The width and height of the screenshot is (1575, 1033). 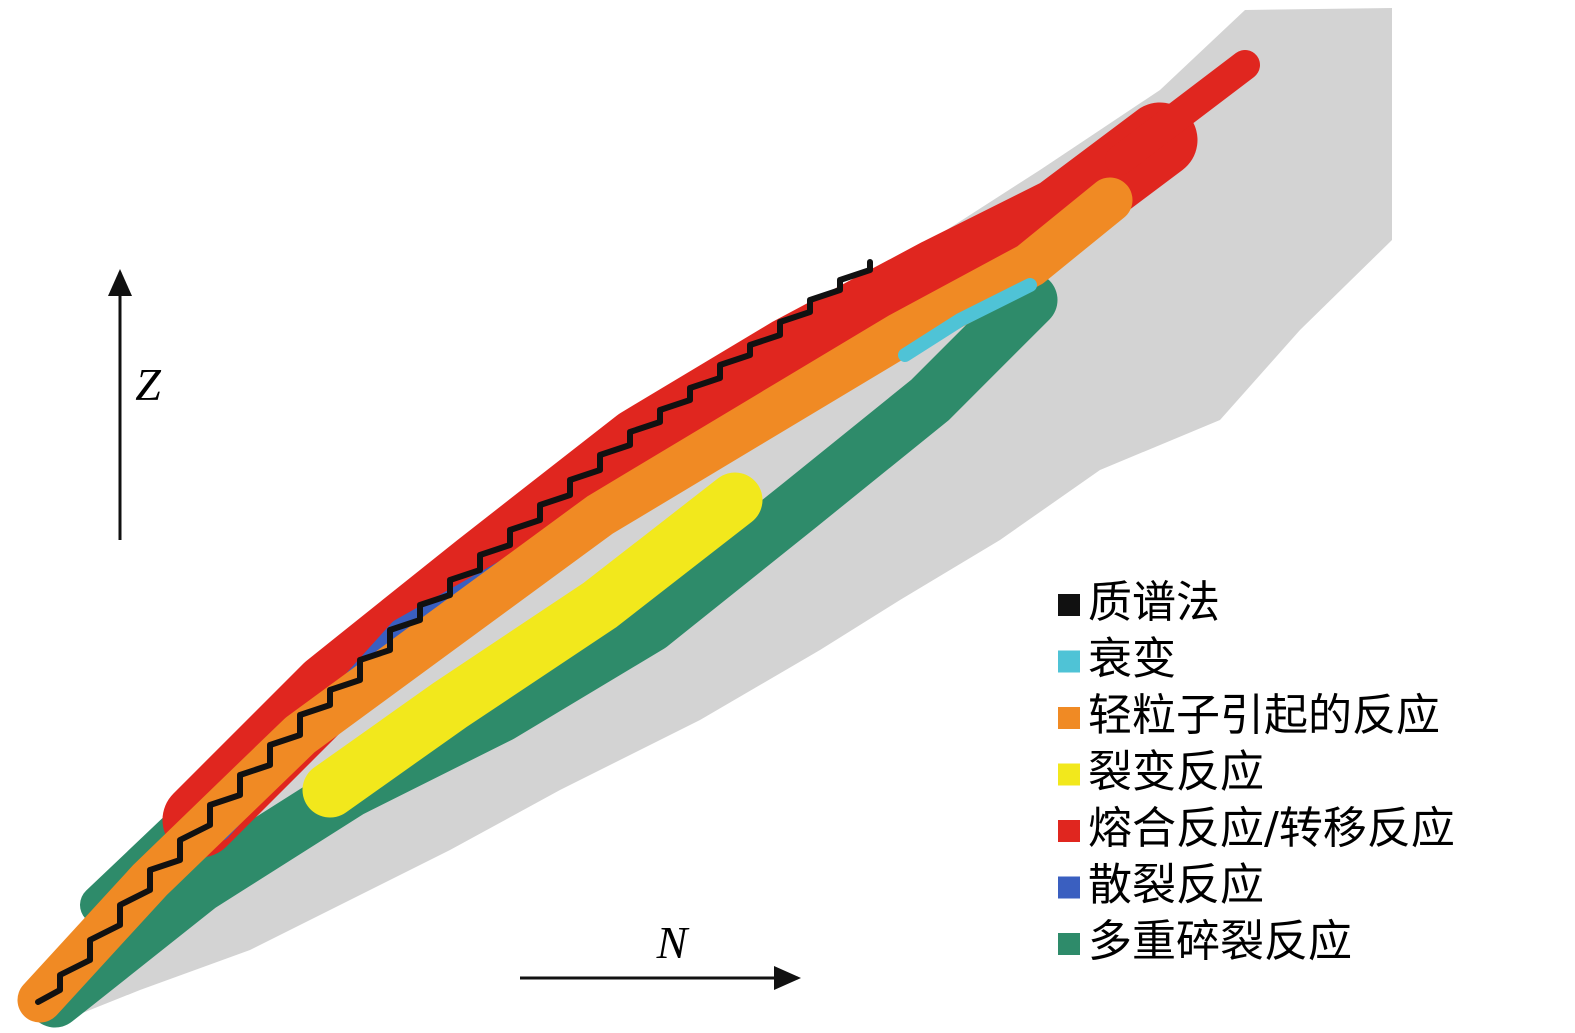 What do you see at coordinates (673, 942) in the screenshot?
I see `x-axis-label: N` at bounding box center [673, 942].